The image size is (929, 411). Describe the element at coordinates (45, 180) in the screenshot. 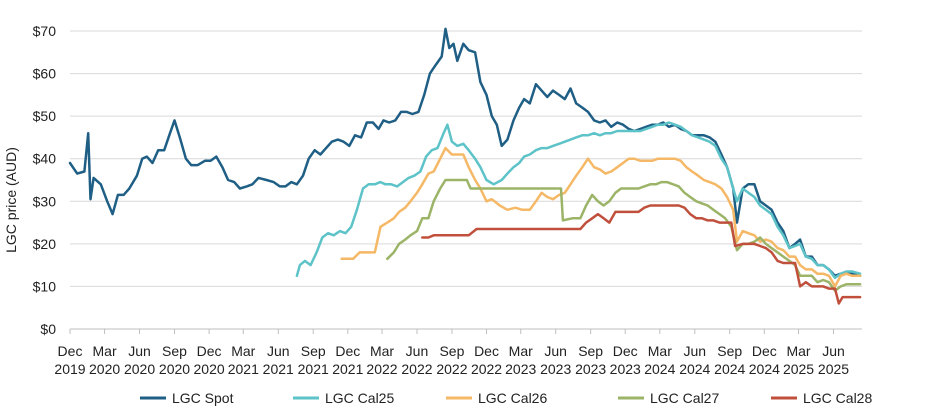

I see `y-axis-tick-labels: $0 $10 $20 $30 $40 $50 $60 $70` at that location.